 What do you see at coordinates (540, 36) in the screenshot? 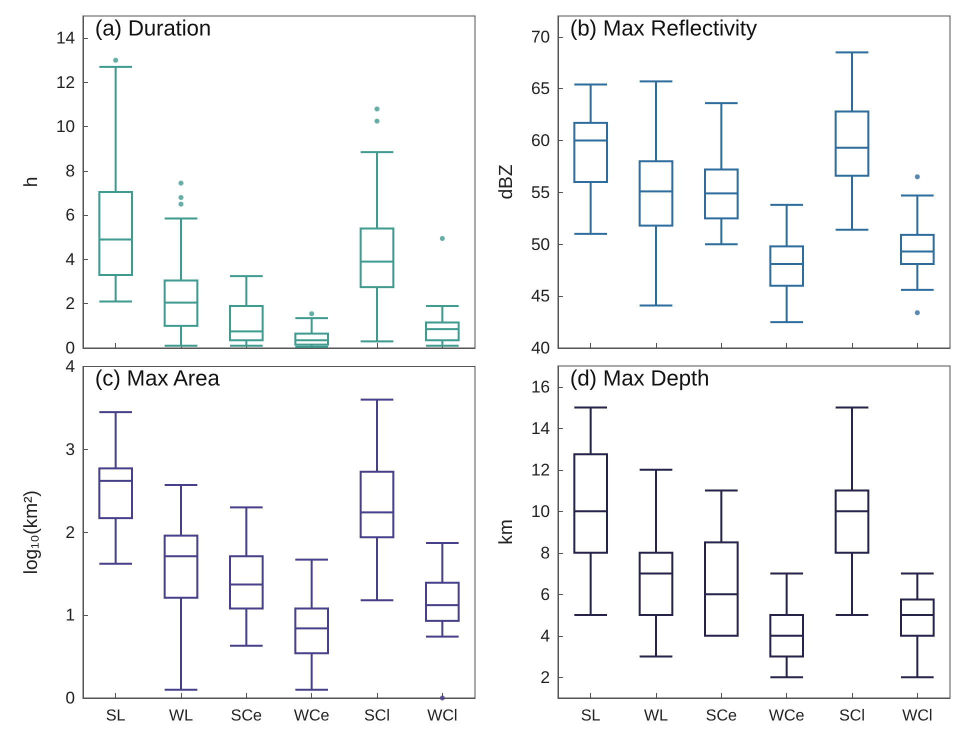
I see `y-tick-label: 70` at bounding box center [540, 36].